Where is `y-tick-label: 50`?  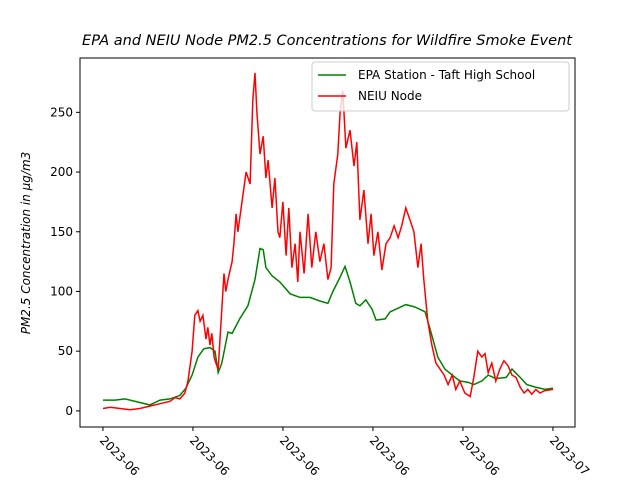 y-tick-label: 50 is located at coordinates (65, 351).